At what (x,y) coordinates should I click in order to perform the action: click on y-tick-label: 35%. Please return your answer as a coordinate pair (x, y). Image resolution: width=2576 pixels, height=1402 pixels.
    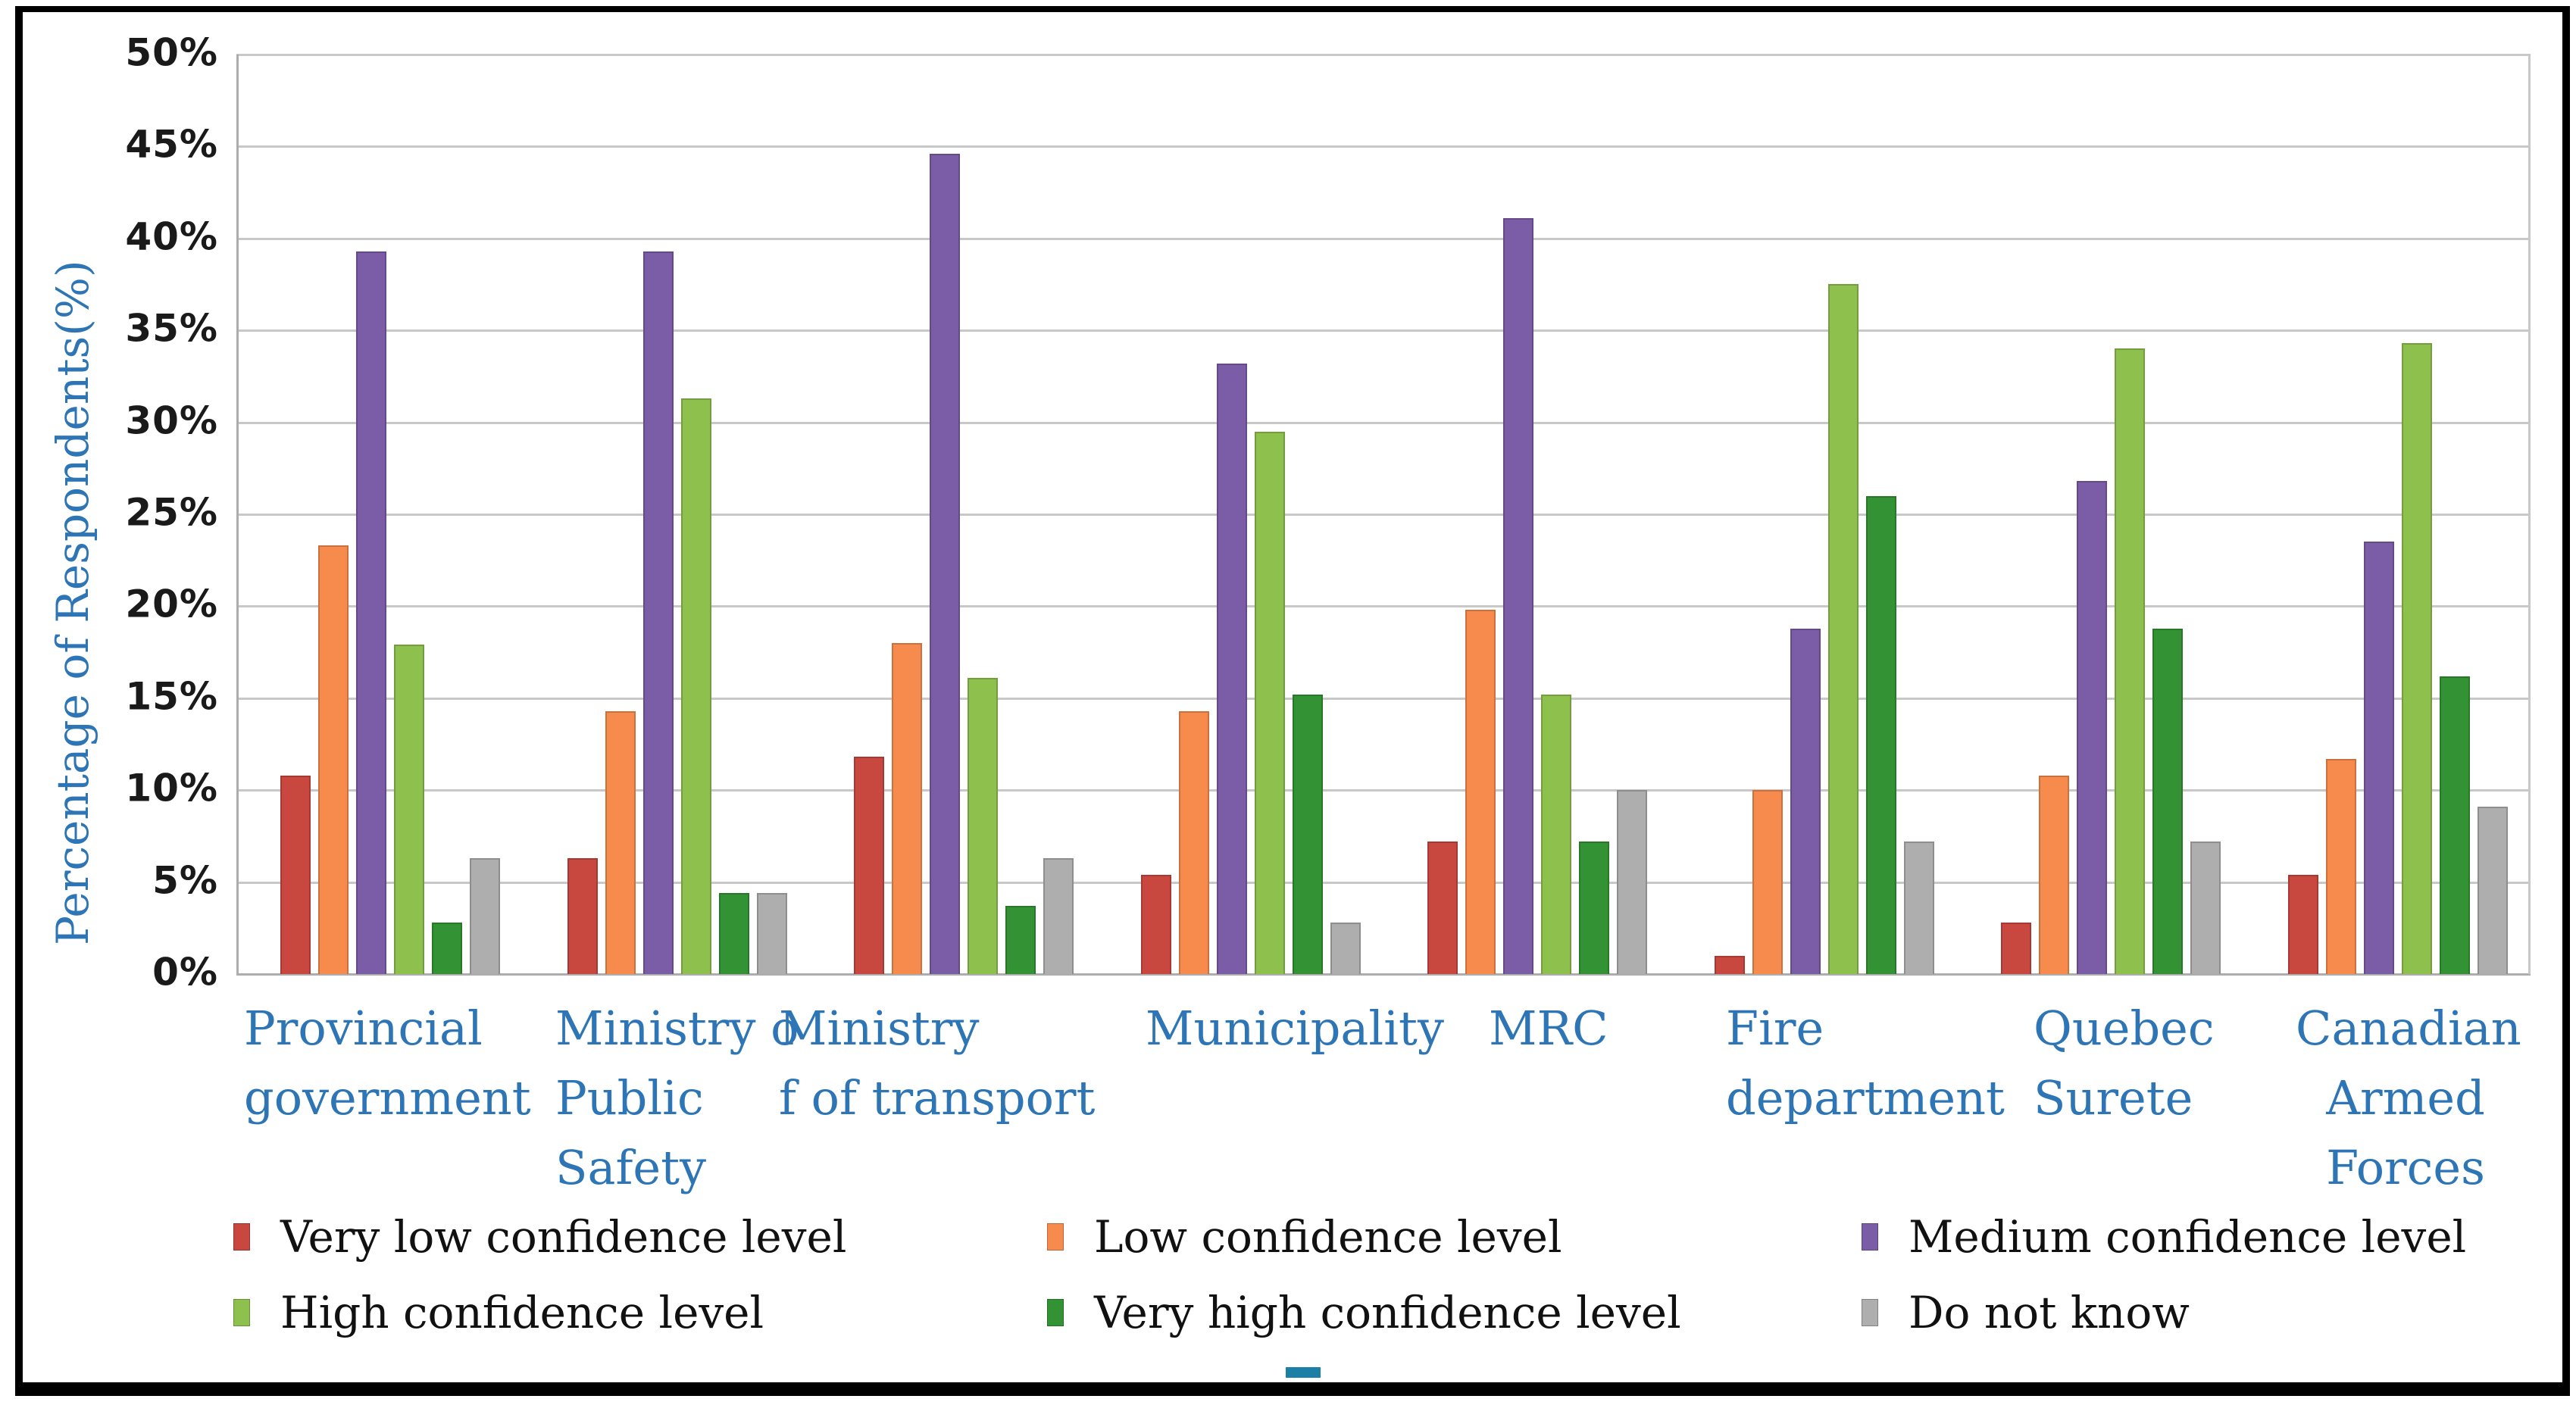
    Looking at the image, I should click on (171, 328).